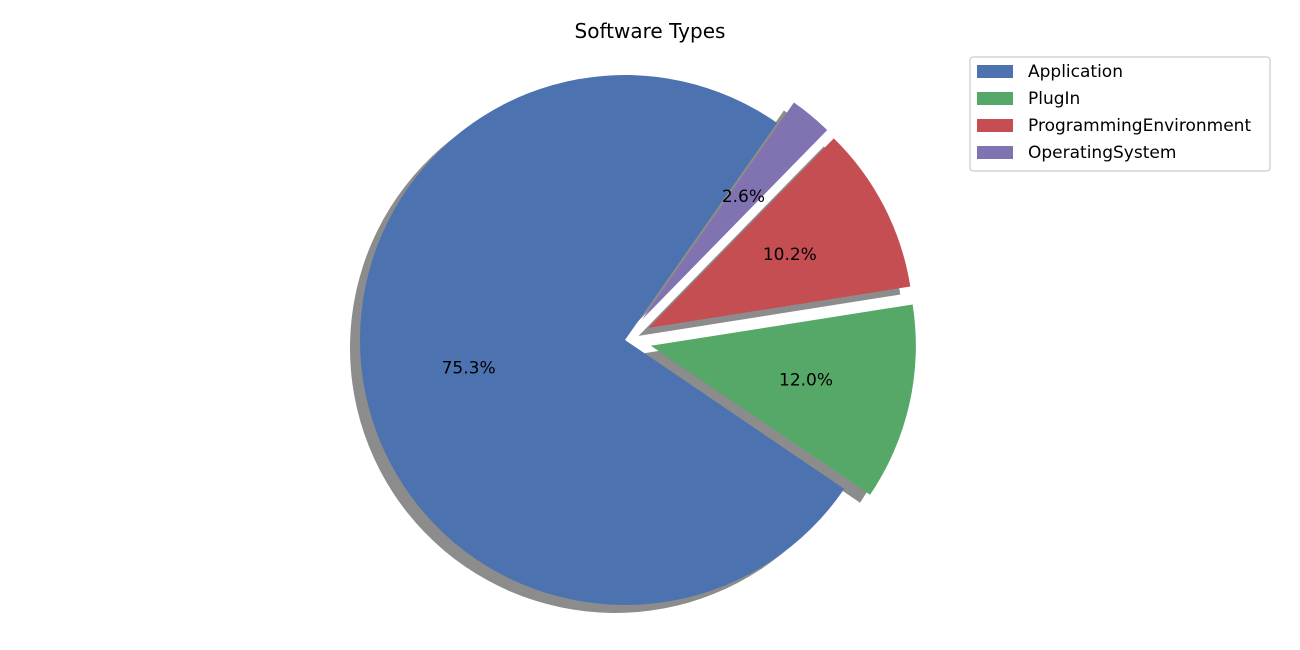 The height and width of the screenshot is (650, 1300). Describe the element at coordinates (790, 255) in the screenshot. I see `slice-label-programmingenvironment: 10.2%` at that location.